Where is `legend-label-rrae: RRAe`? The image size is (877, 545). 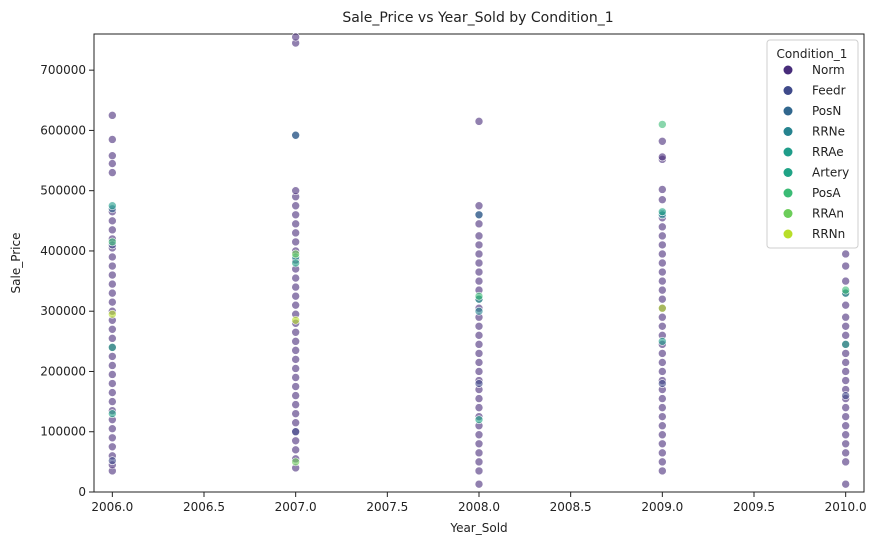 legend-label-rrae: RRAe is located at coordinates (828, 152).